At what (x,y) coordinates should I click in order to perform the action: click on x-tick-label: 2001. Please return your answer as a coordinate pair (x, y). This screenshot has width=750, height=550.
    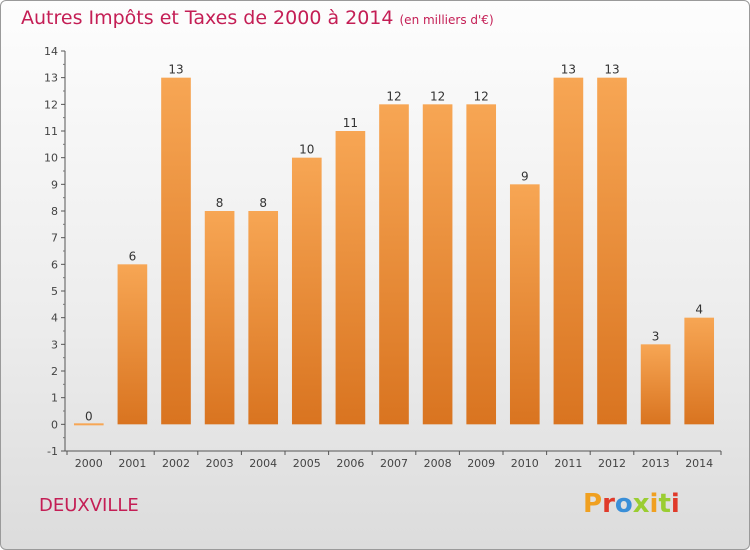
    Looking at the image, I should click on (132, 463).